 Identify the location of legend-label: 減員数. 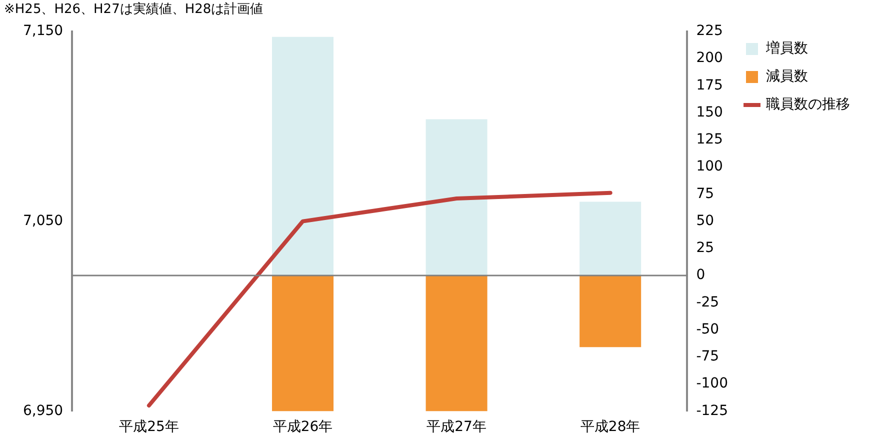
(787, 76).